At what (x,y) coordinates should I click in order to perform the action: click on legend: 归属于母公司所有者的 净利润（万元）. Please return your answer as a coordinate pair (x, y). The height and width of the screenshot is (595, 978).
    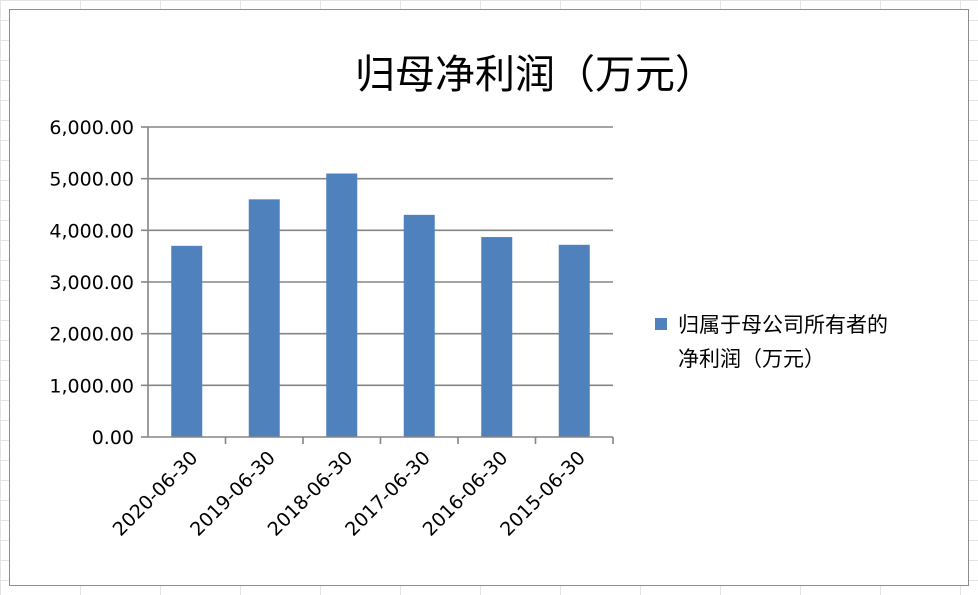
    Looking at the image, I should click on (771, 342).